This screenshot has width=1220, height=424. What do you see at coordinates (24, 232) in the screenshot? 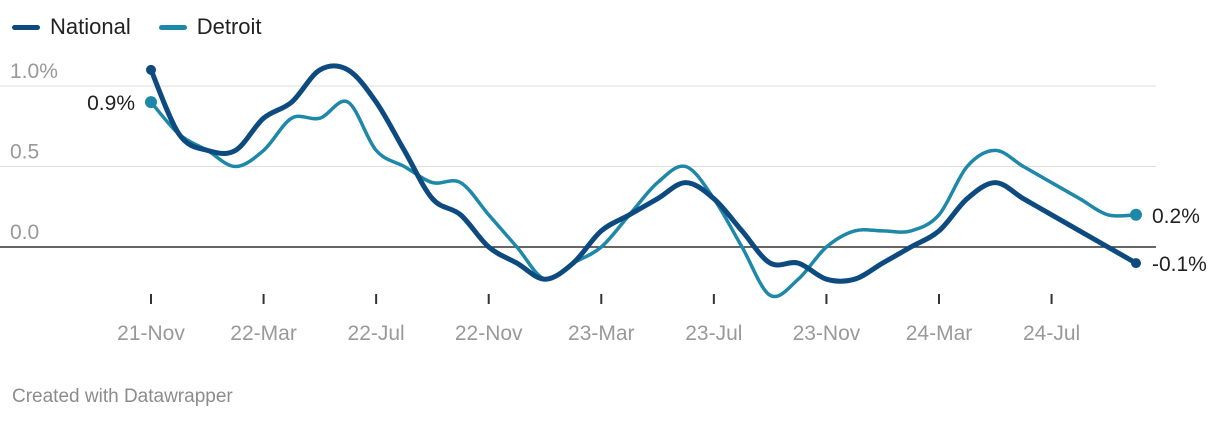
I see `y-tick-label: 0.0` at bounding box center [24, 232].